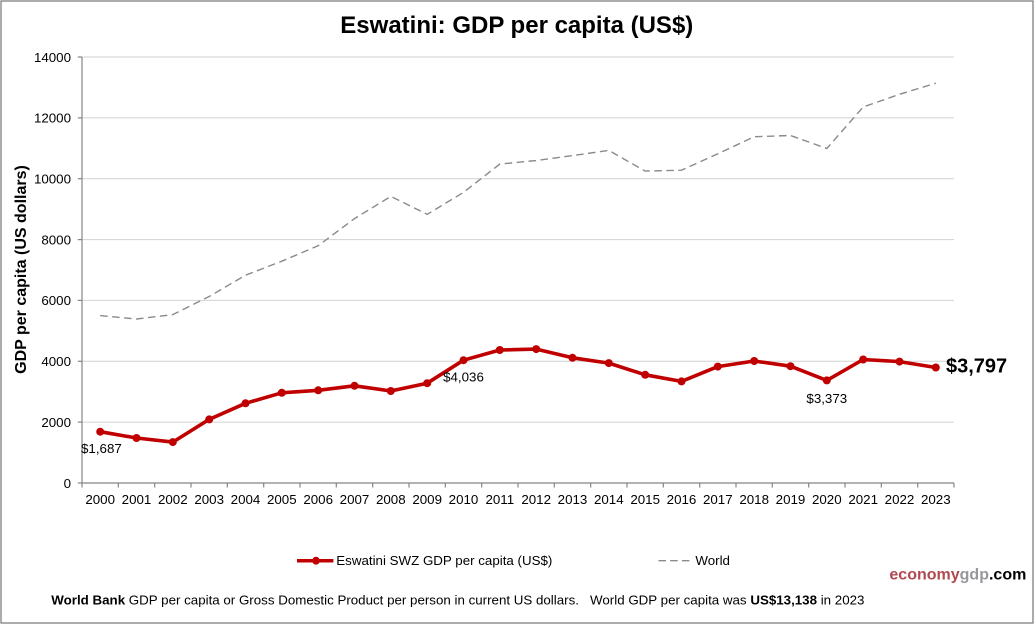  I want to click on svg-text: GDP per capita (US dollars), so click(21, 269).